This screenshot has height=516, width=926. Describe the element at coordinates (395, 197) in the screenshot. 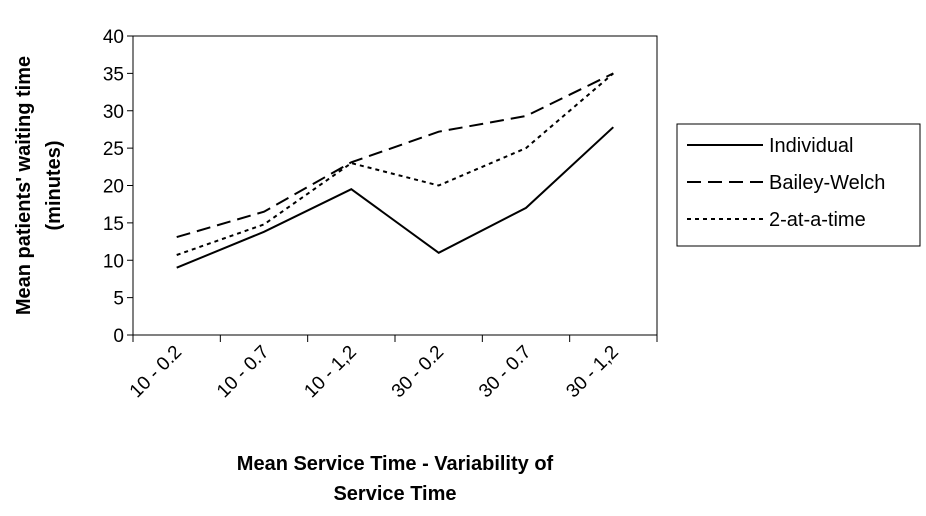

I see `series-line-individual` at that location.